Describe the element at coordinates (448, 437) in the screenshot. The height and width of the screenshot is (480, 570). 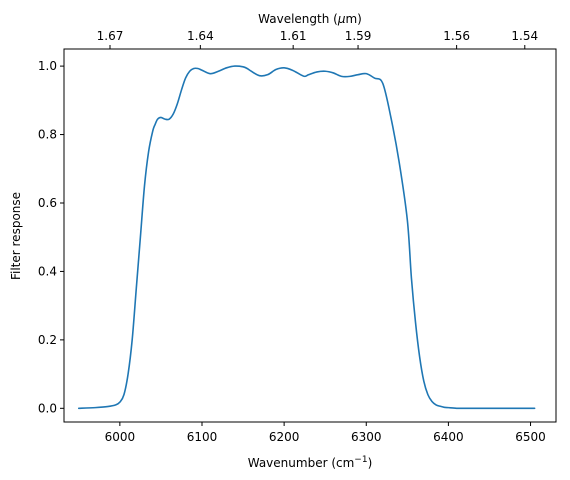
I see `x-tick-label: 6400` at that location.